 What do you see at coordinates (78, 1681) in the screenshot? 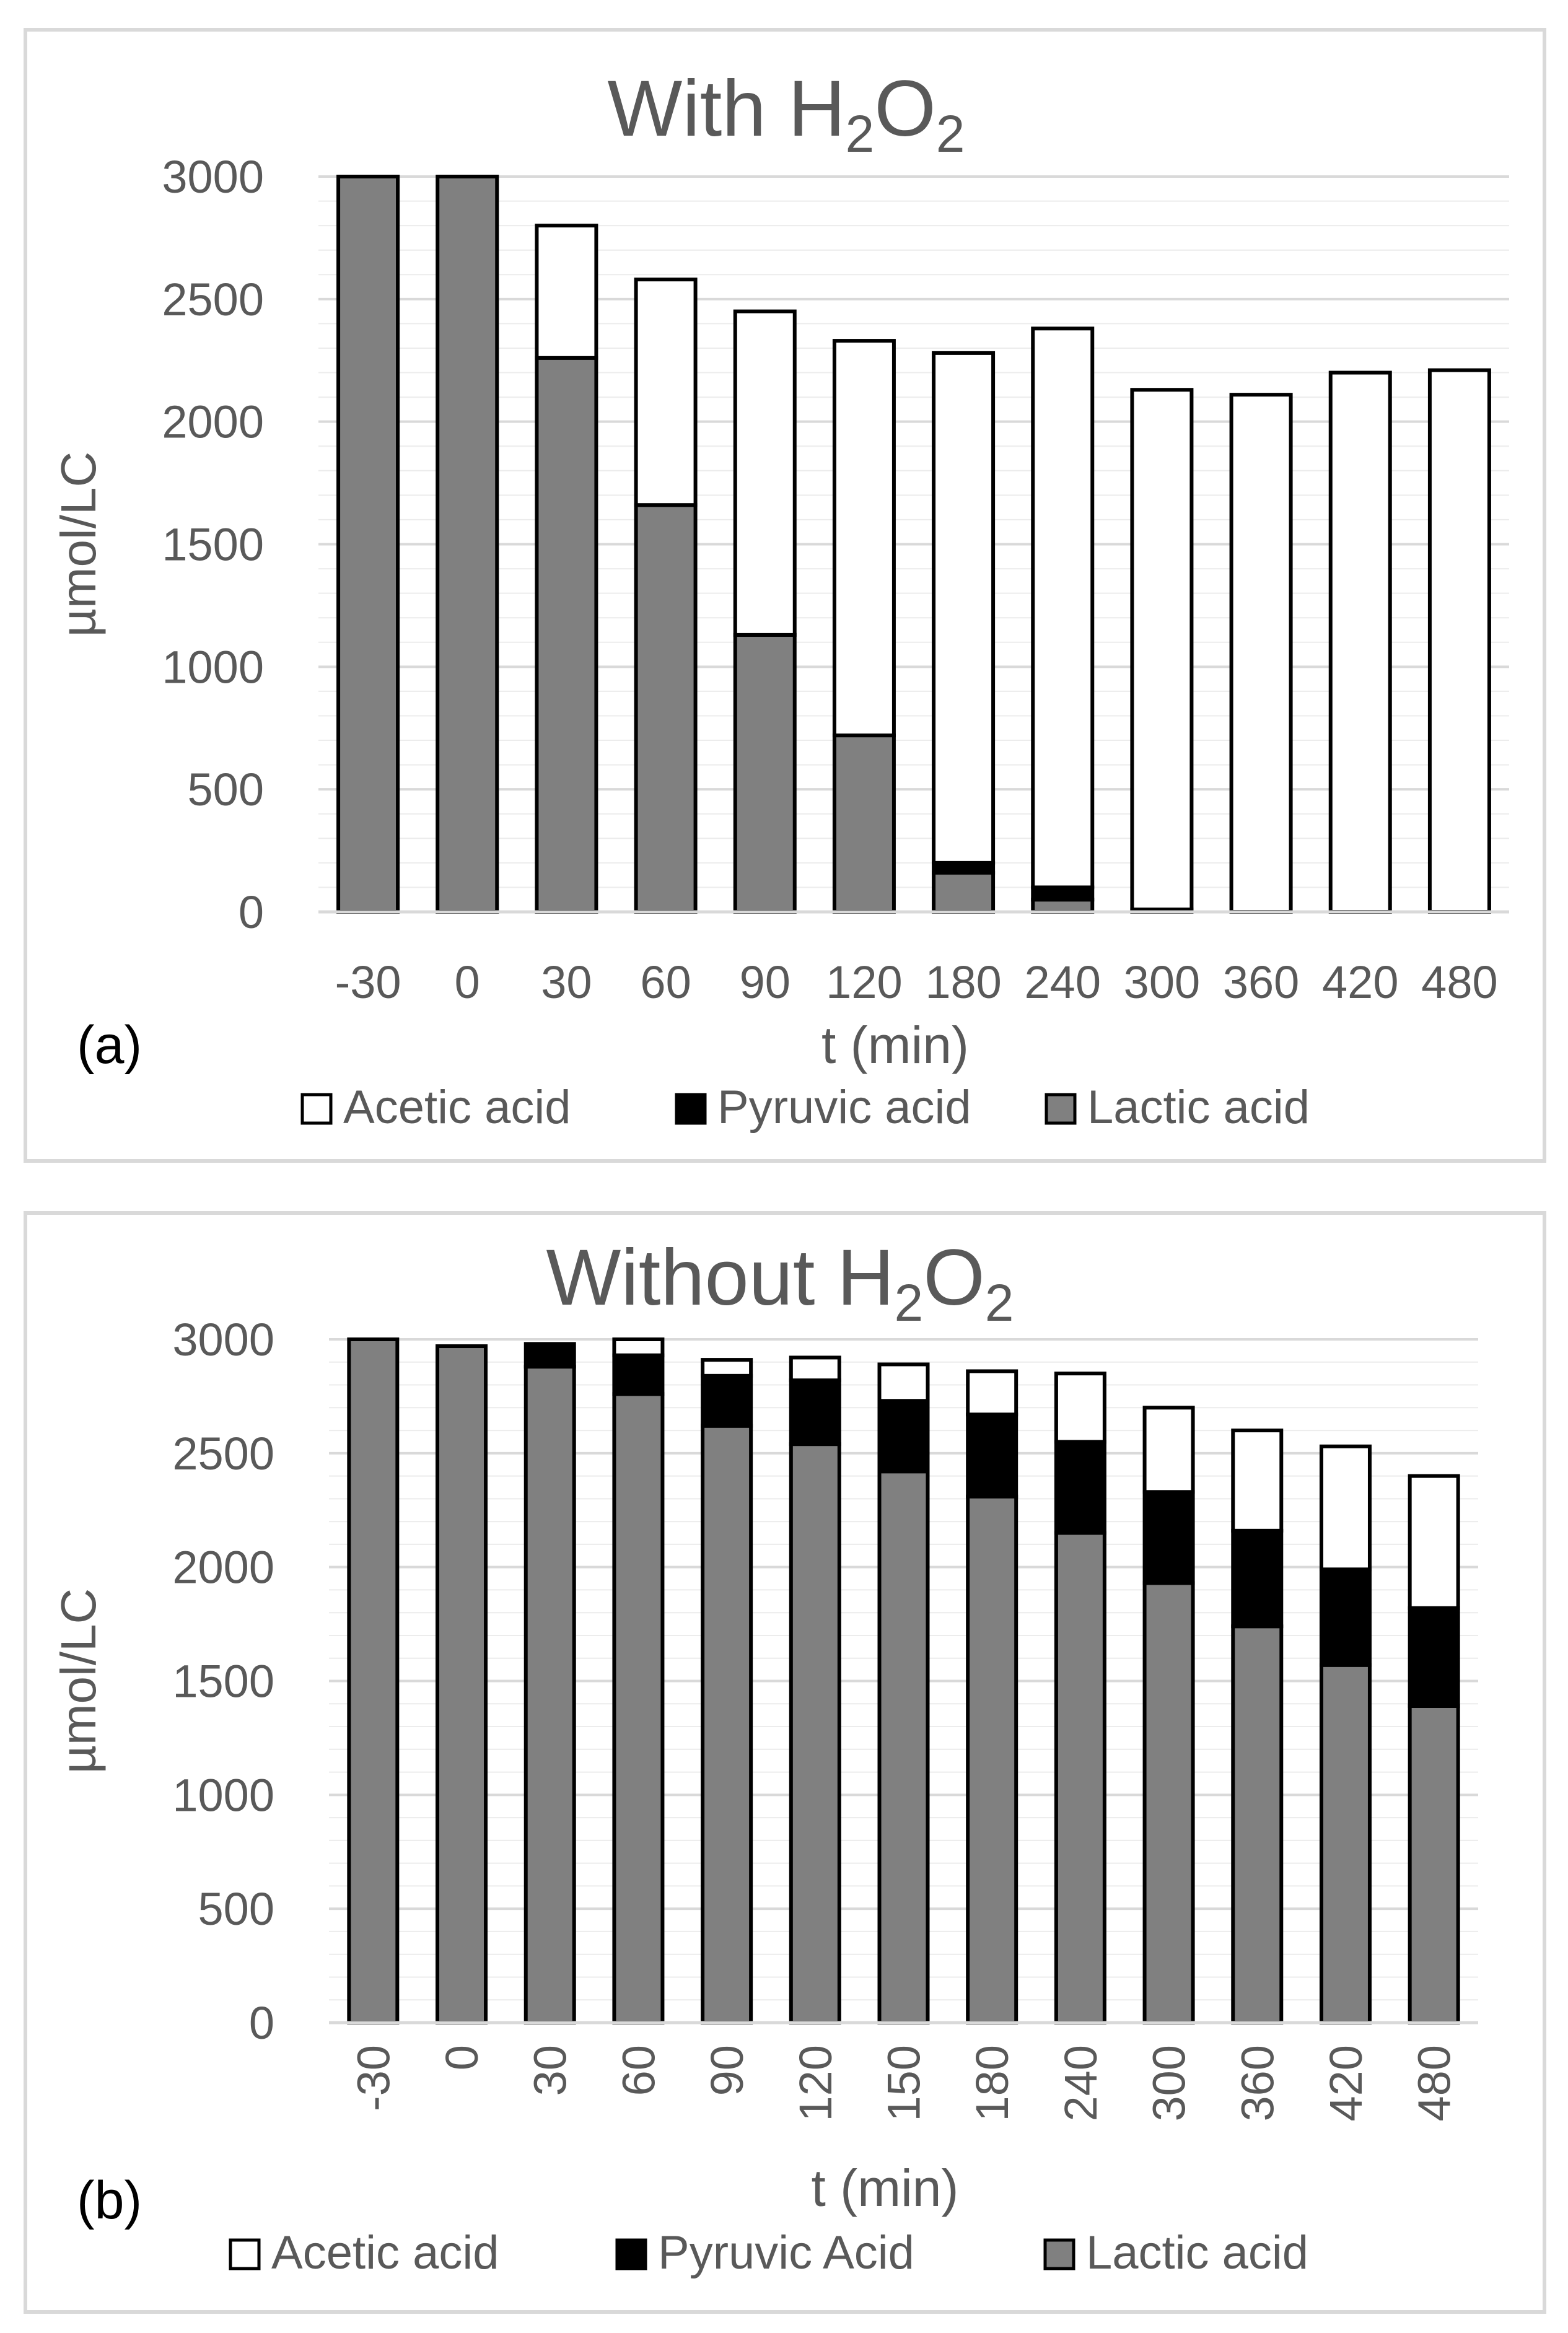
I see `chart-b-y-axis-label: µmol/LC` at bounding box center [78, 1681].